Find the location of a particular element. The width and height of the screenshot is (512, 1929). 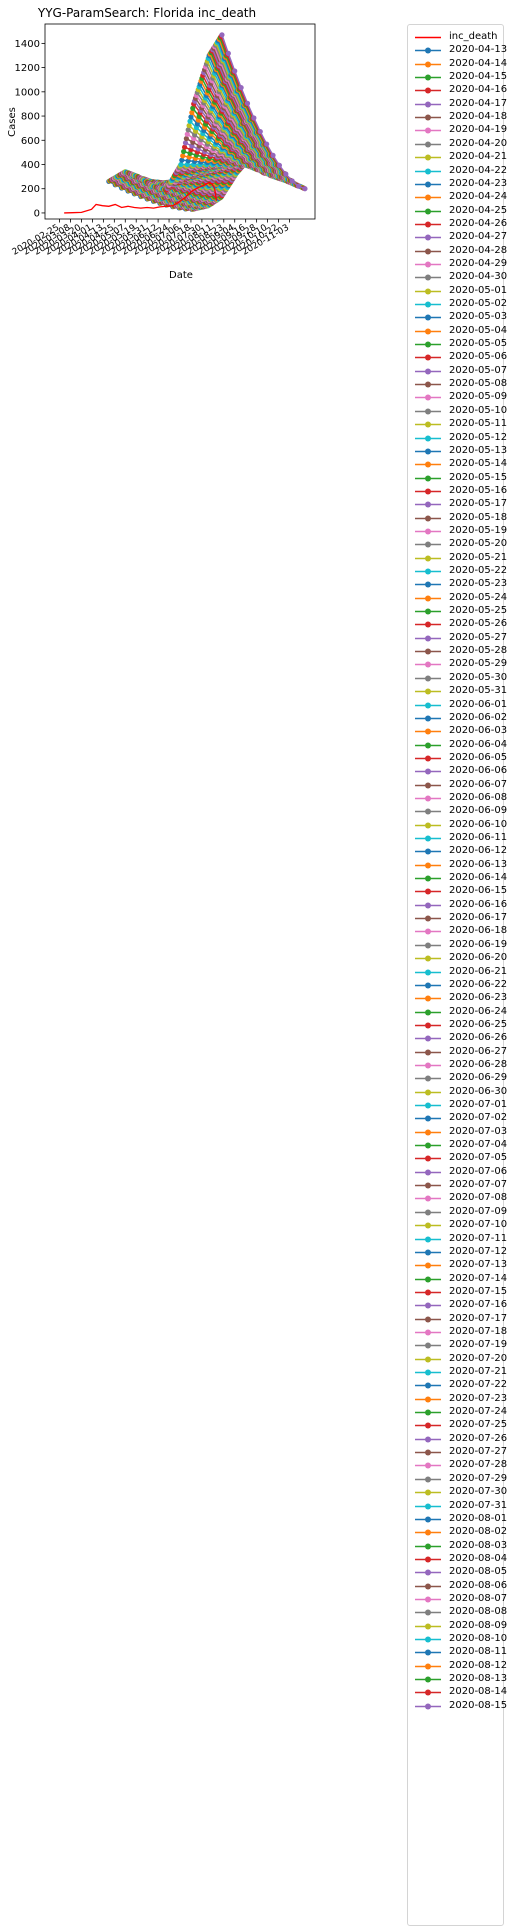

legend-label: 2020-07-24 is located at coordinates (478, 1412).